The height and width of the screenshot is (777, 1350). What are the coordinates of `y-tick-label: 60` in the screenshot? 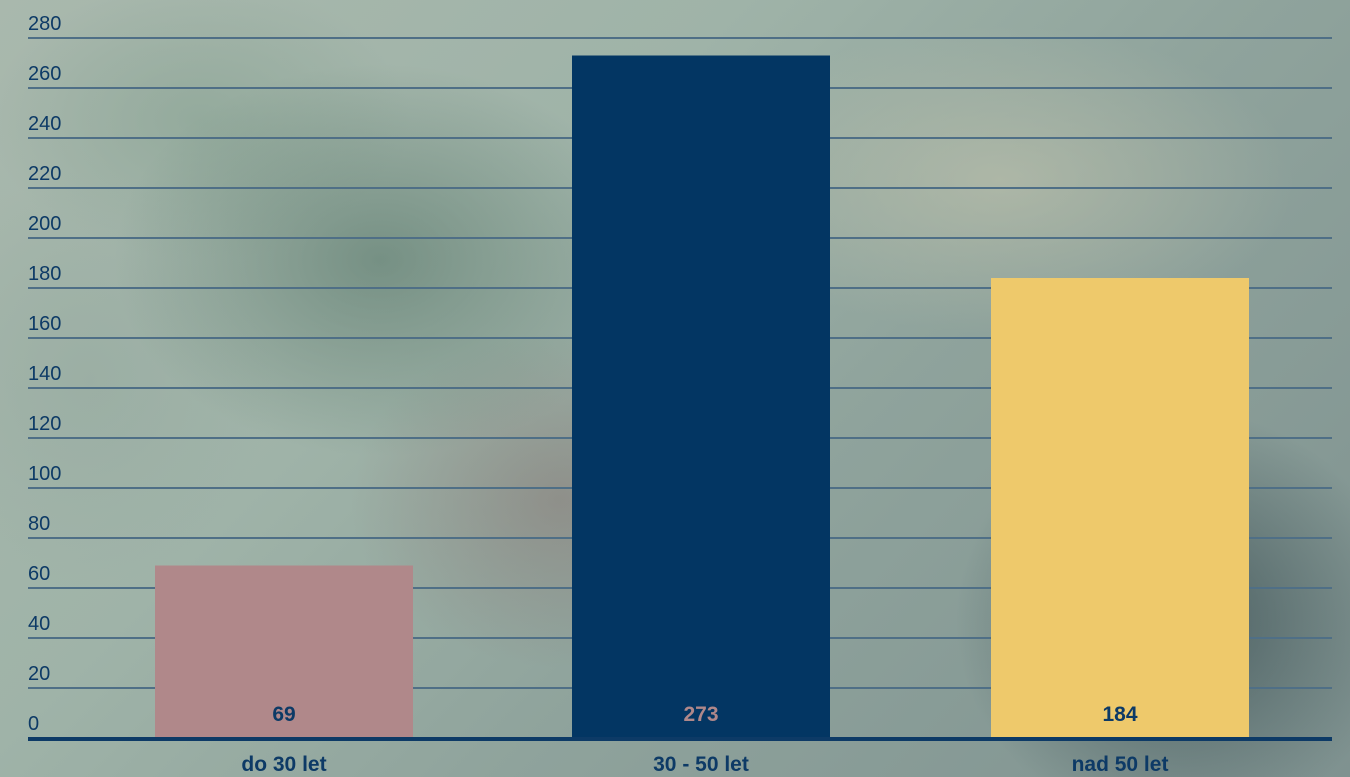 It's located at (39, 574).